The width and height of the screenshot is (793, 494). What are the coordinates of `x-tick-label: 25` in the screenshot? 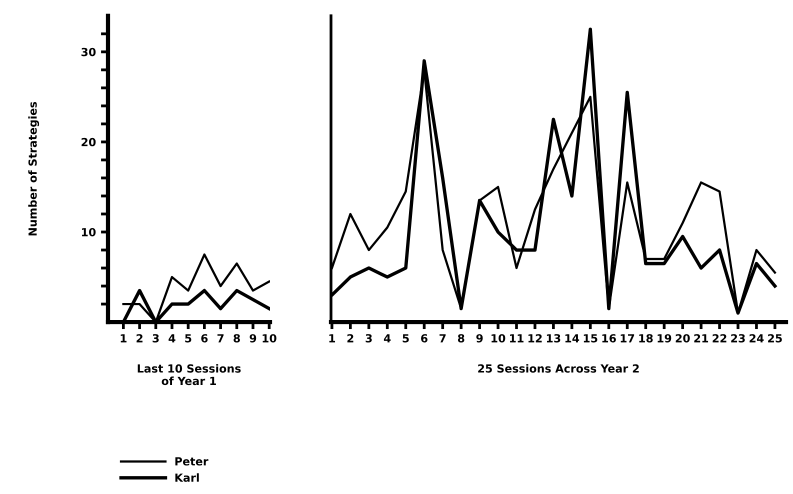 It's located at (775, 338).